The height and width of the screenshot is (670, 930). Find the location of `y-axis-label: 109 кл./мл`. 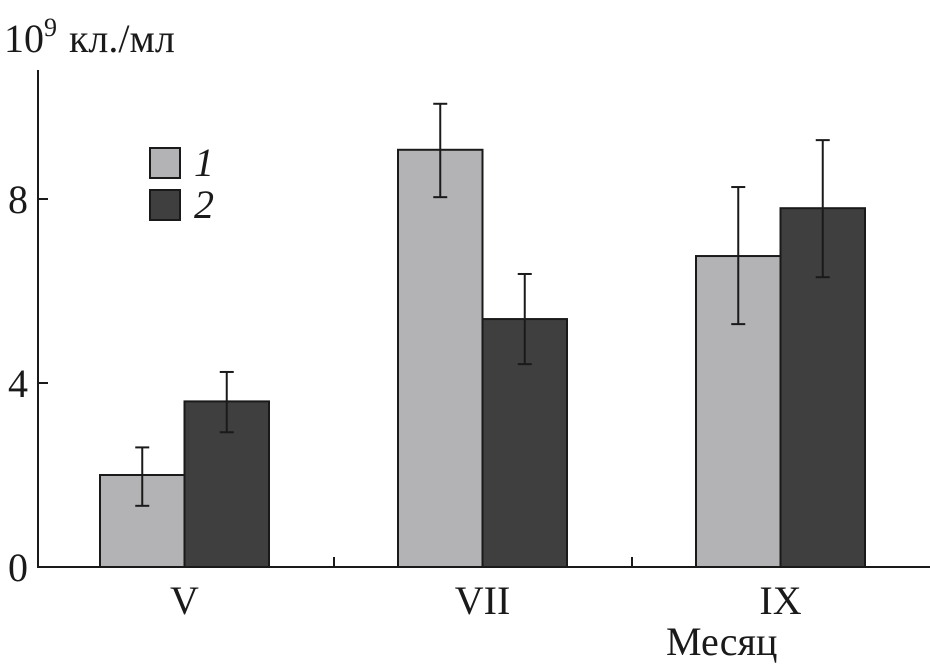

y-axis-label: 109 кл./мл is located at coordinates (89, 37).